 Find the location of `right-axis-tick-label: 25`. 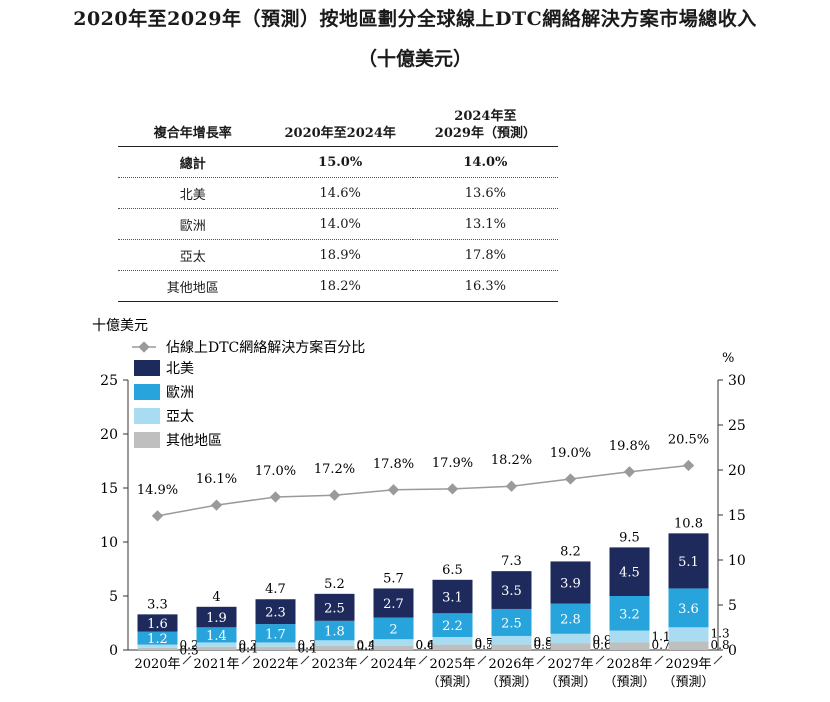

right-axis-tick-label: 25 is located at coordinates (737, 426).